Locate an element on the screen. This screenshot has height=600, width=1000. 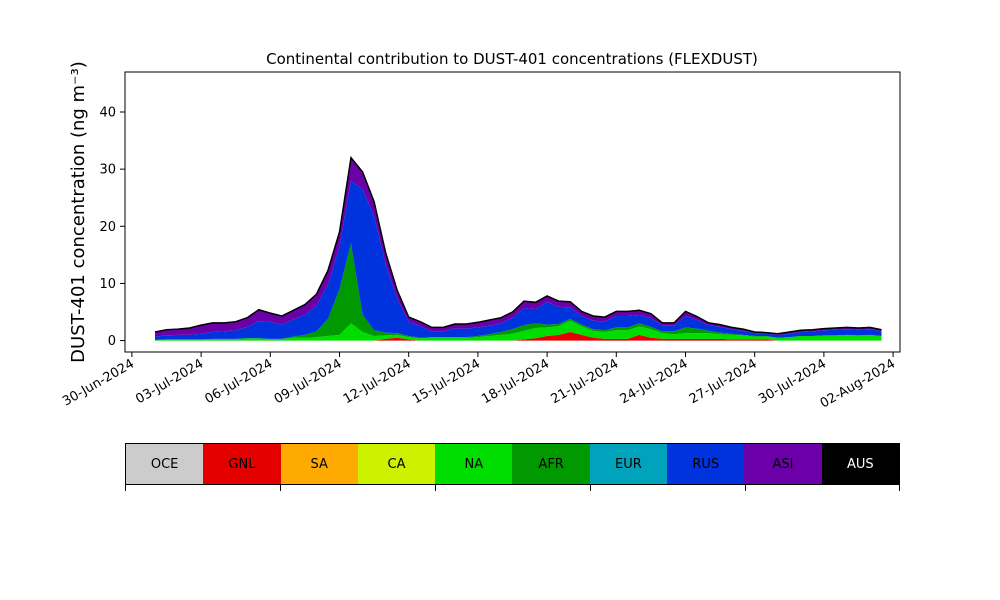
x-tick-label: 03-Jul-2024 is located at coordinates (169, 381).